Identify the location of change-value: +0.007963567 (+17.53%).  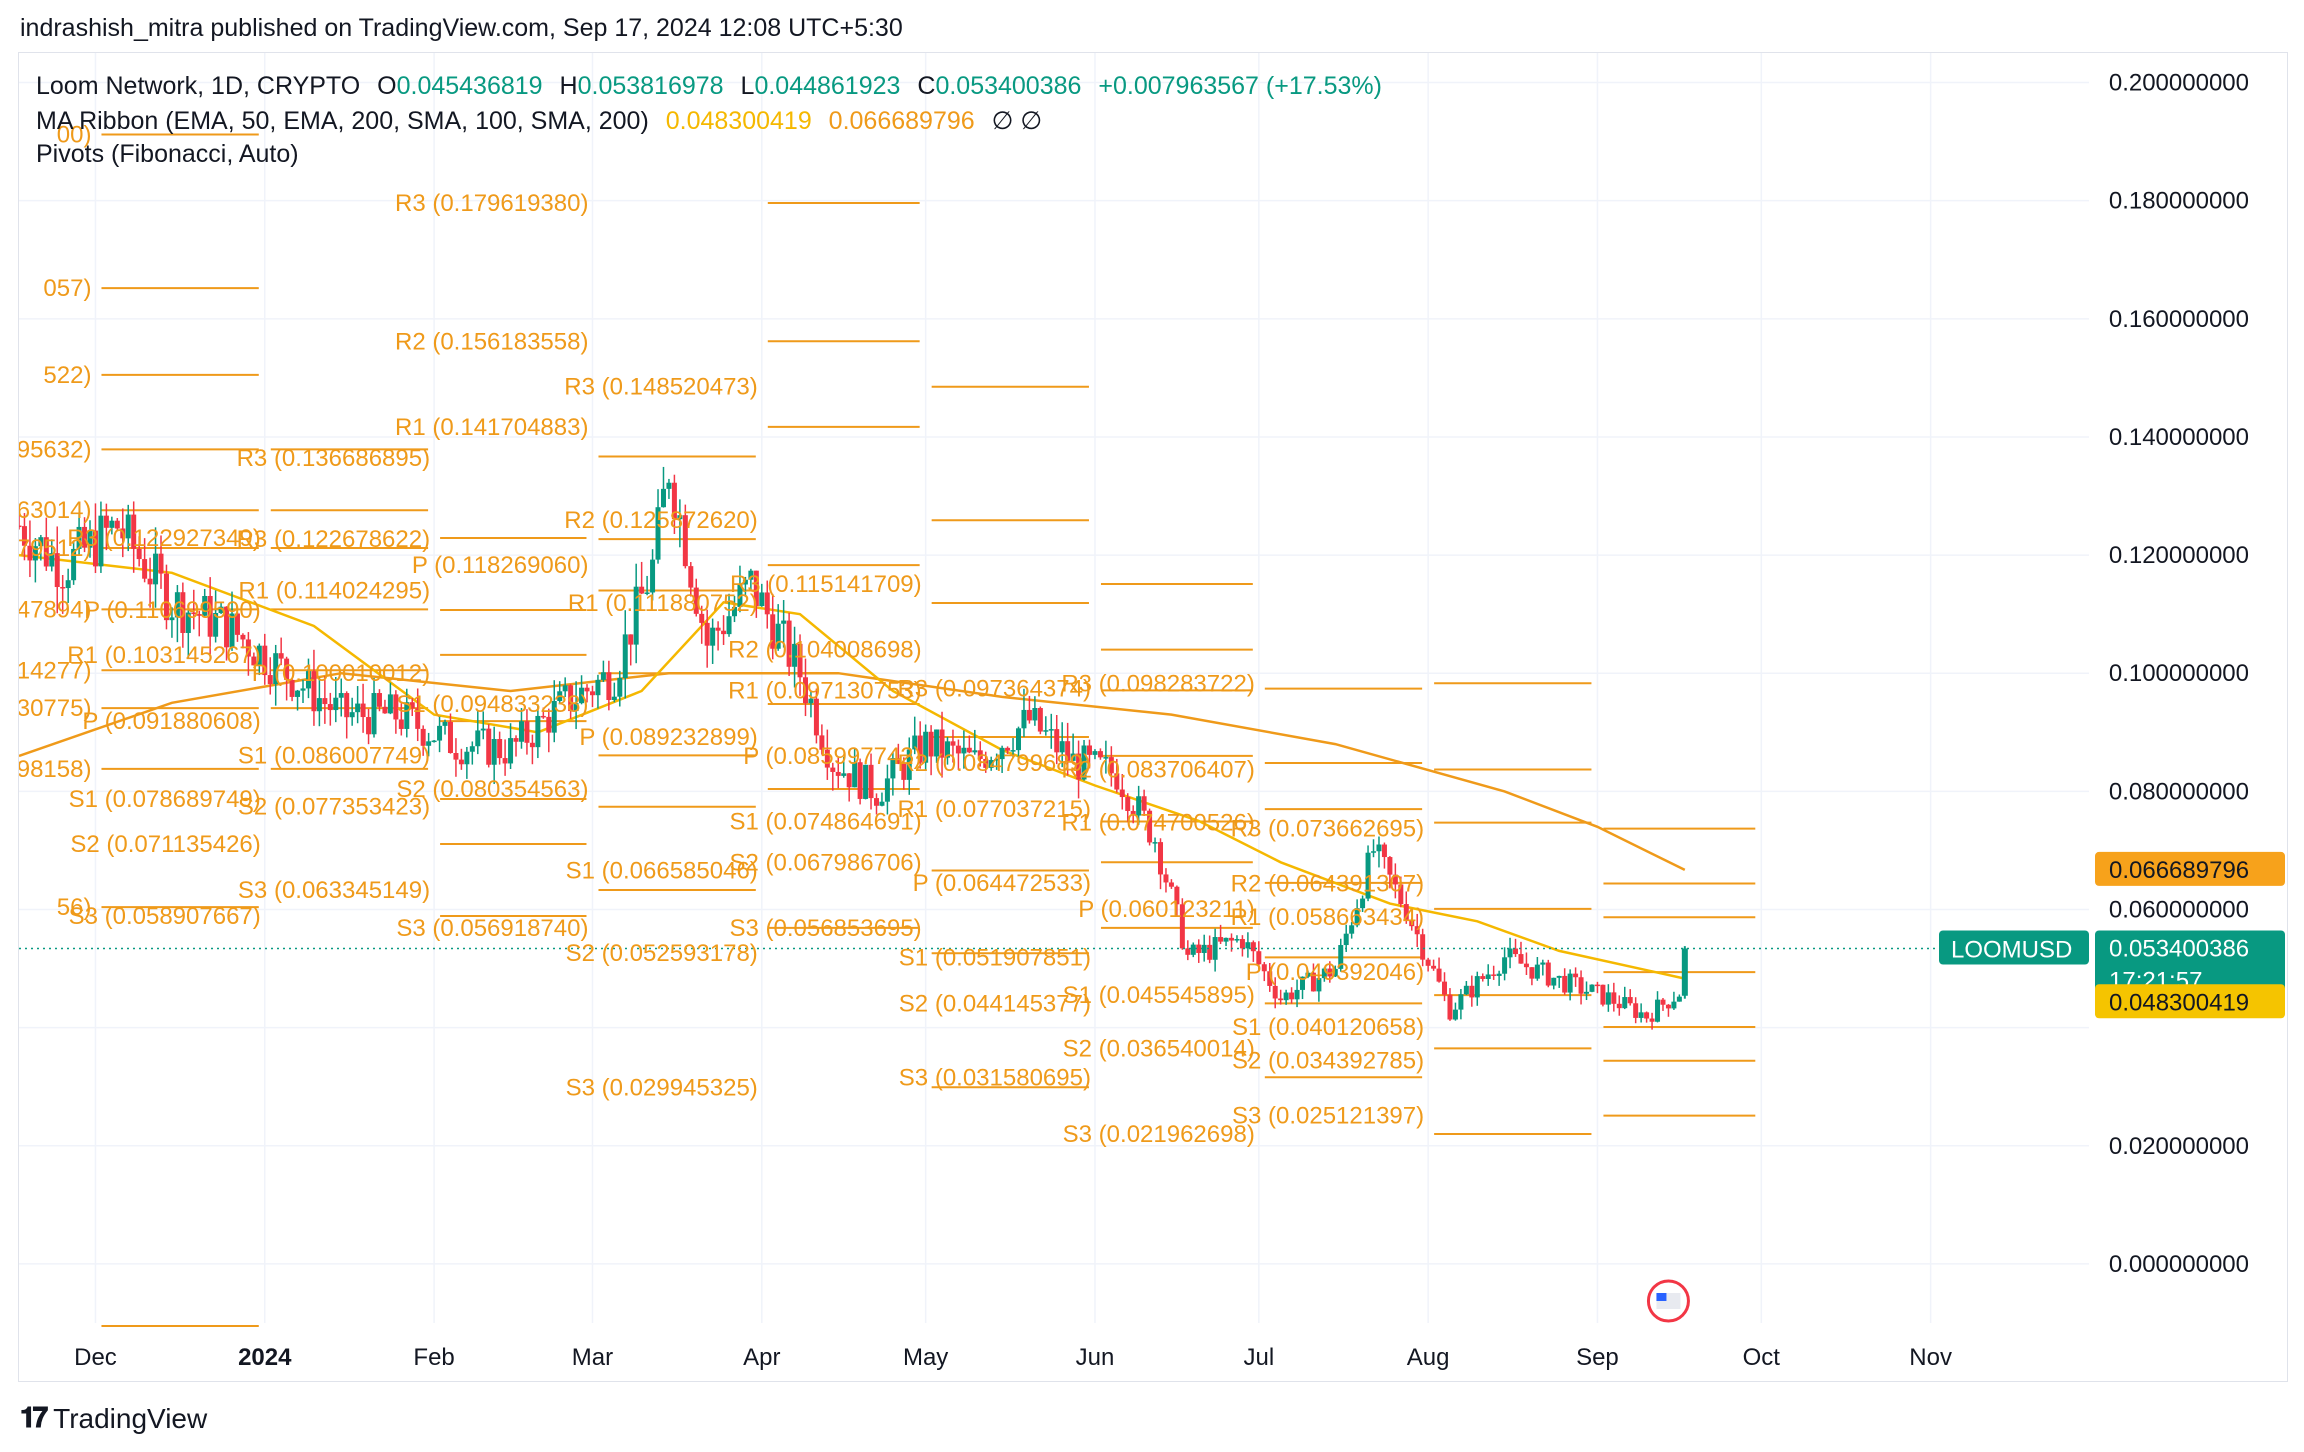
(1240, 86).